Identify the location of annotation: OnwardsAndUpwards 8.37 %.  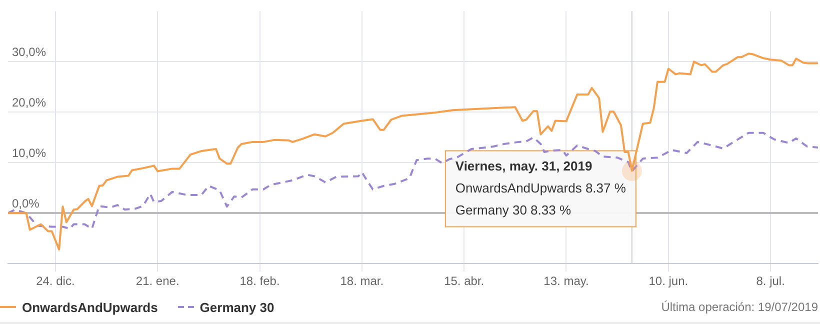
(540, 188).